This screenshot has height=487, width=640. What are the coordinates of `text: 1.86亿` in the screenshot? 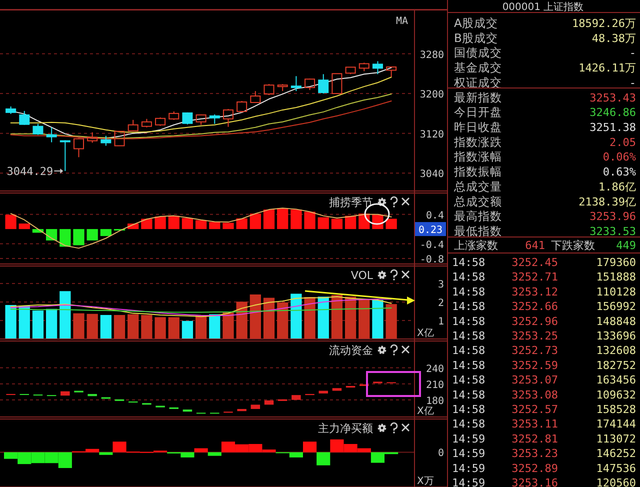 It's located at (617, 187).